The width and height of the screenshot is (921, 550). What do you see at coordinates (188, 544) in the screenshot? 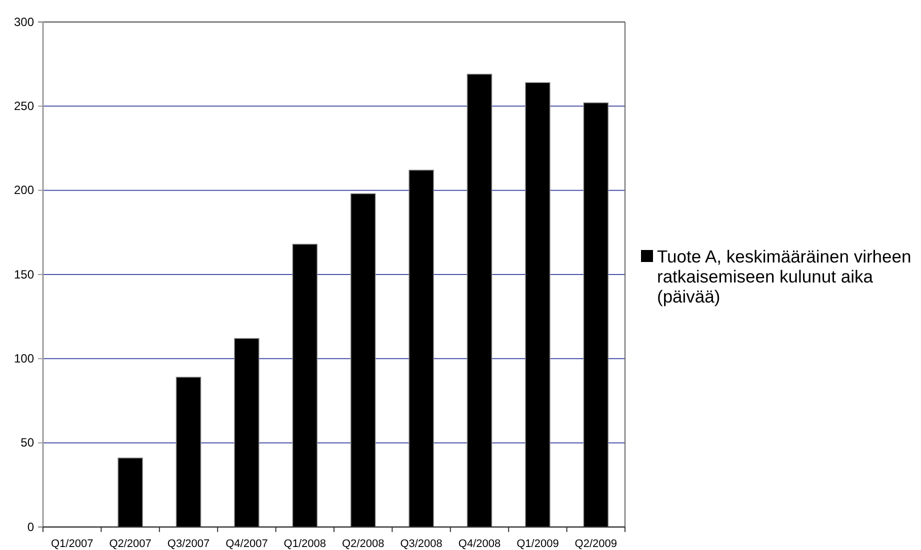
I see `x-tick-label: Q3/2007` at bounding box center [188, 544].